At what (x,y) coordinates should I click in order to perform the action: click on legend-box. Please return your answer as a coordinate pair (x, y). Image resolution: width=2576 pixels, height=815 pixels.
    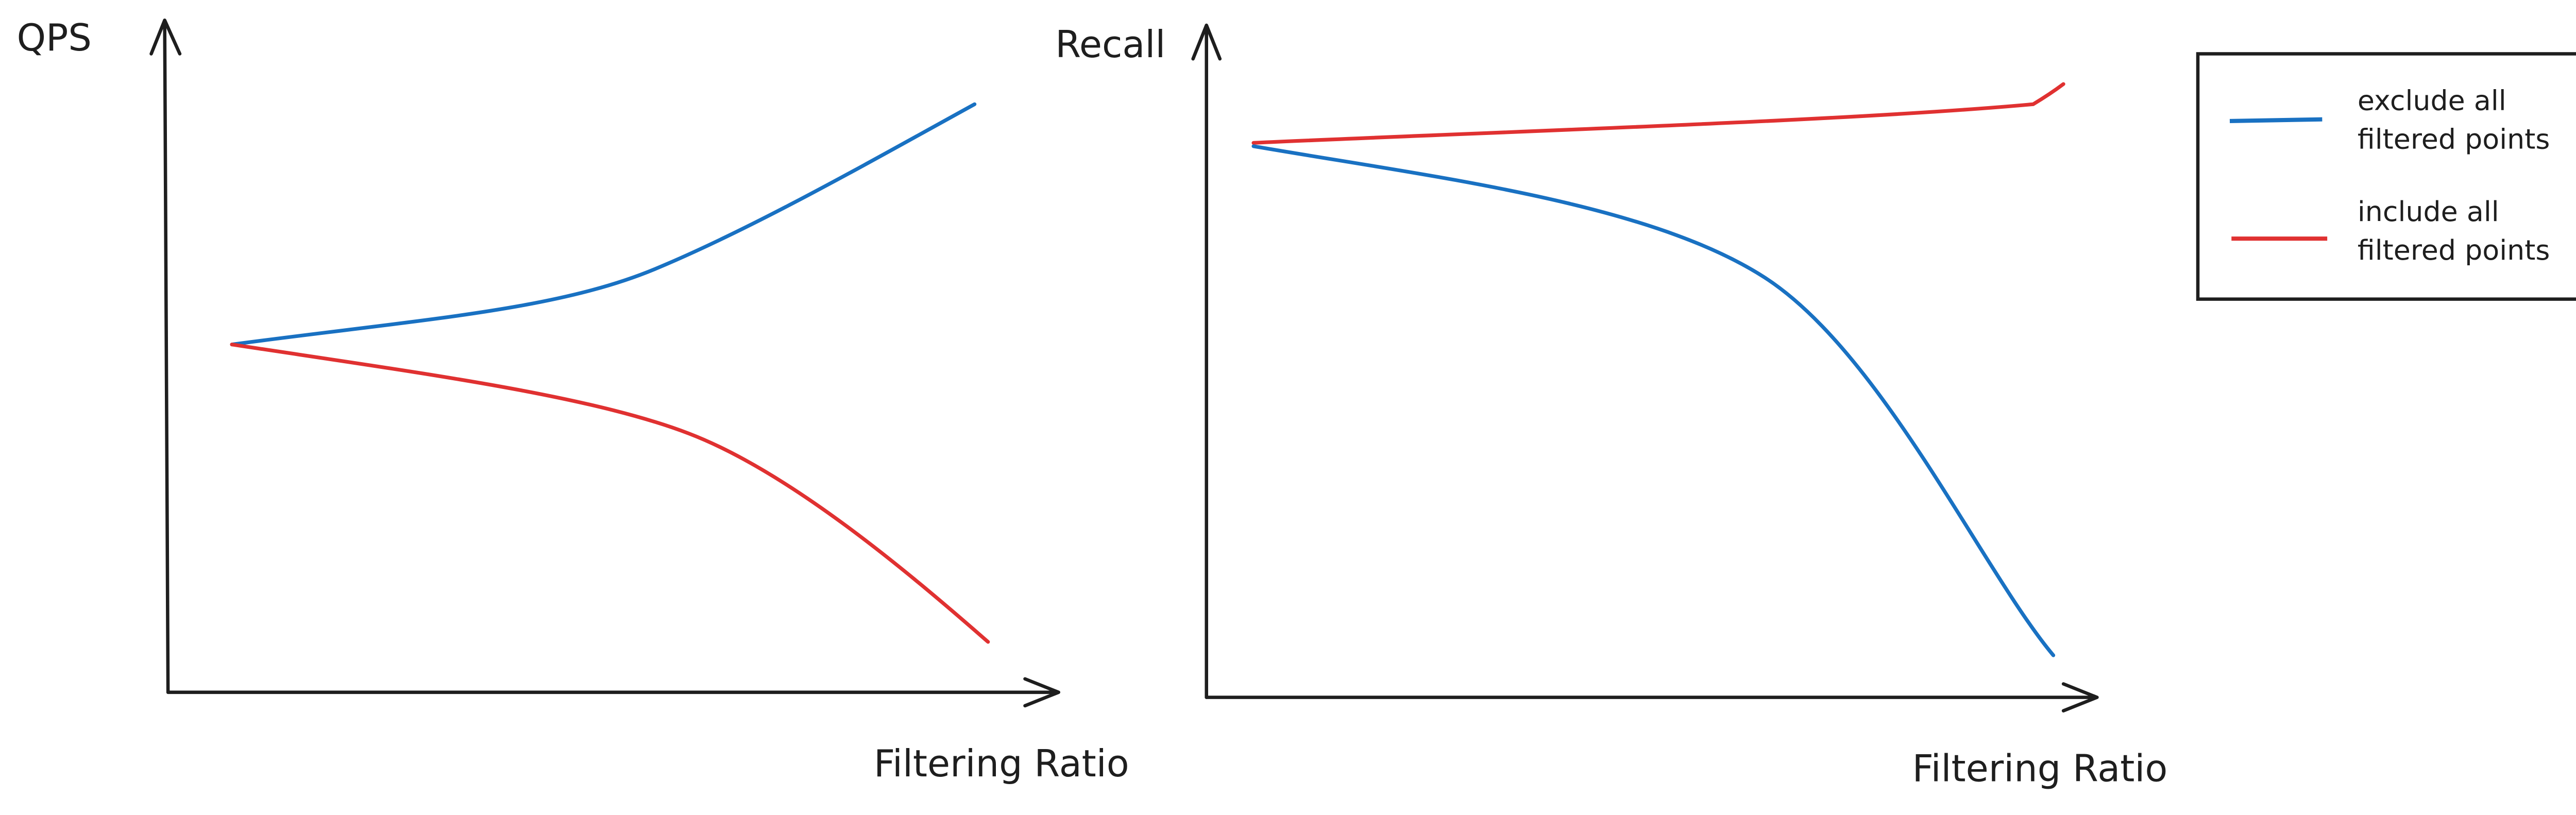
    Looking at the image, I should click on (2386, 176).